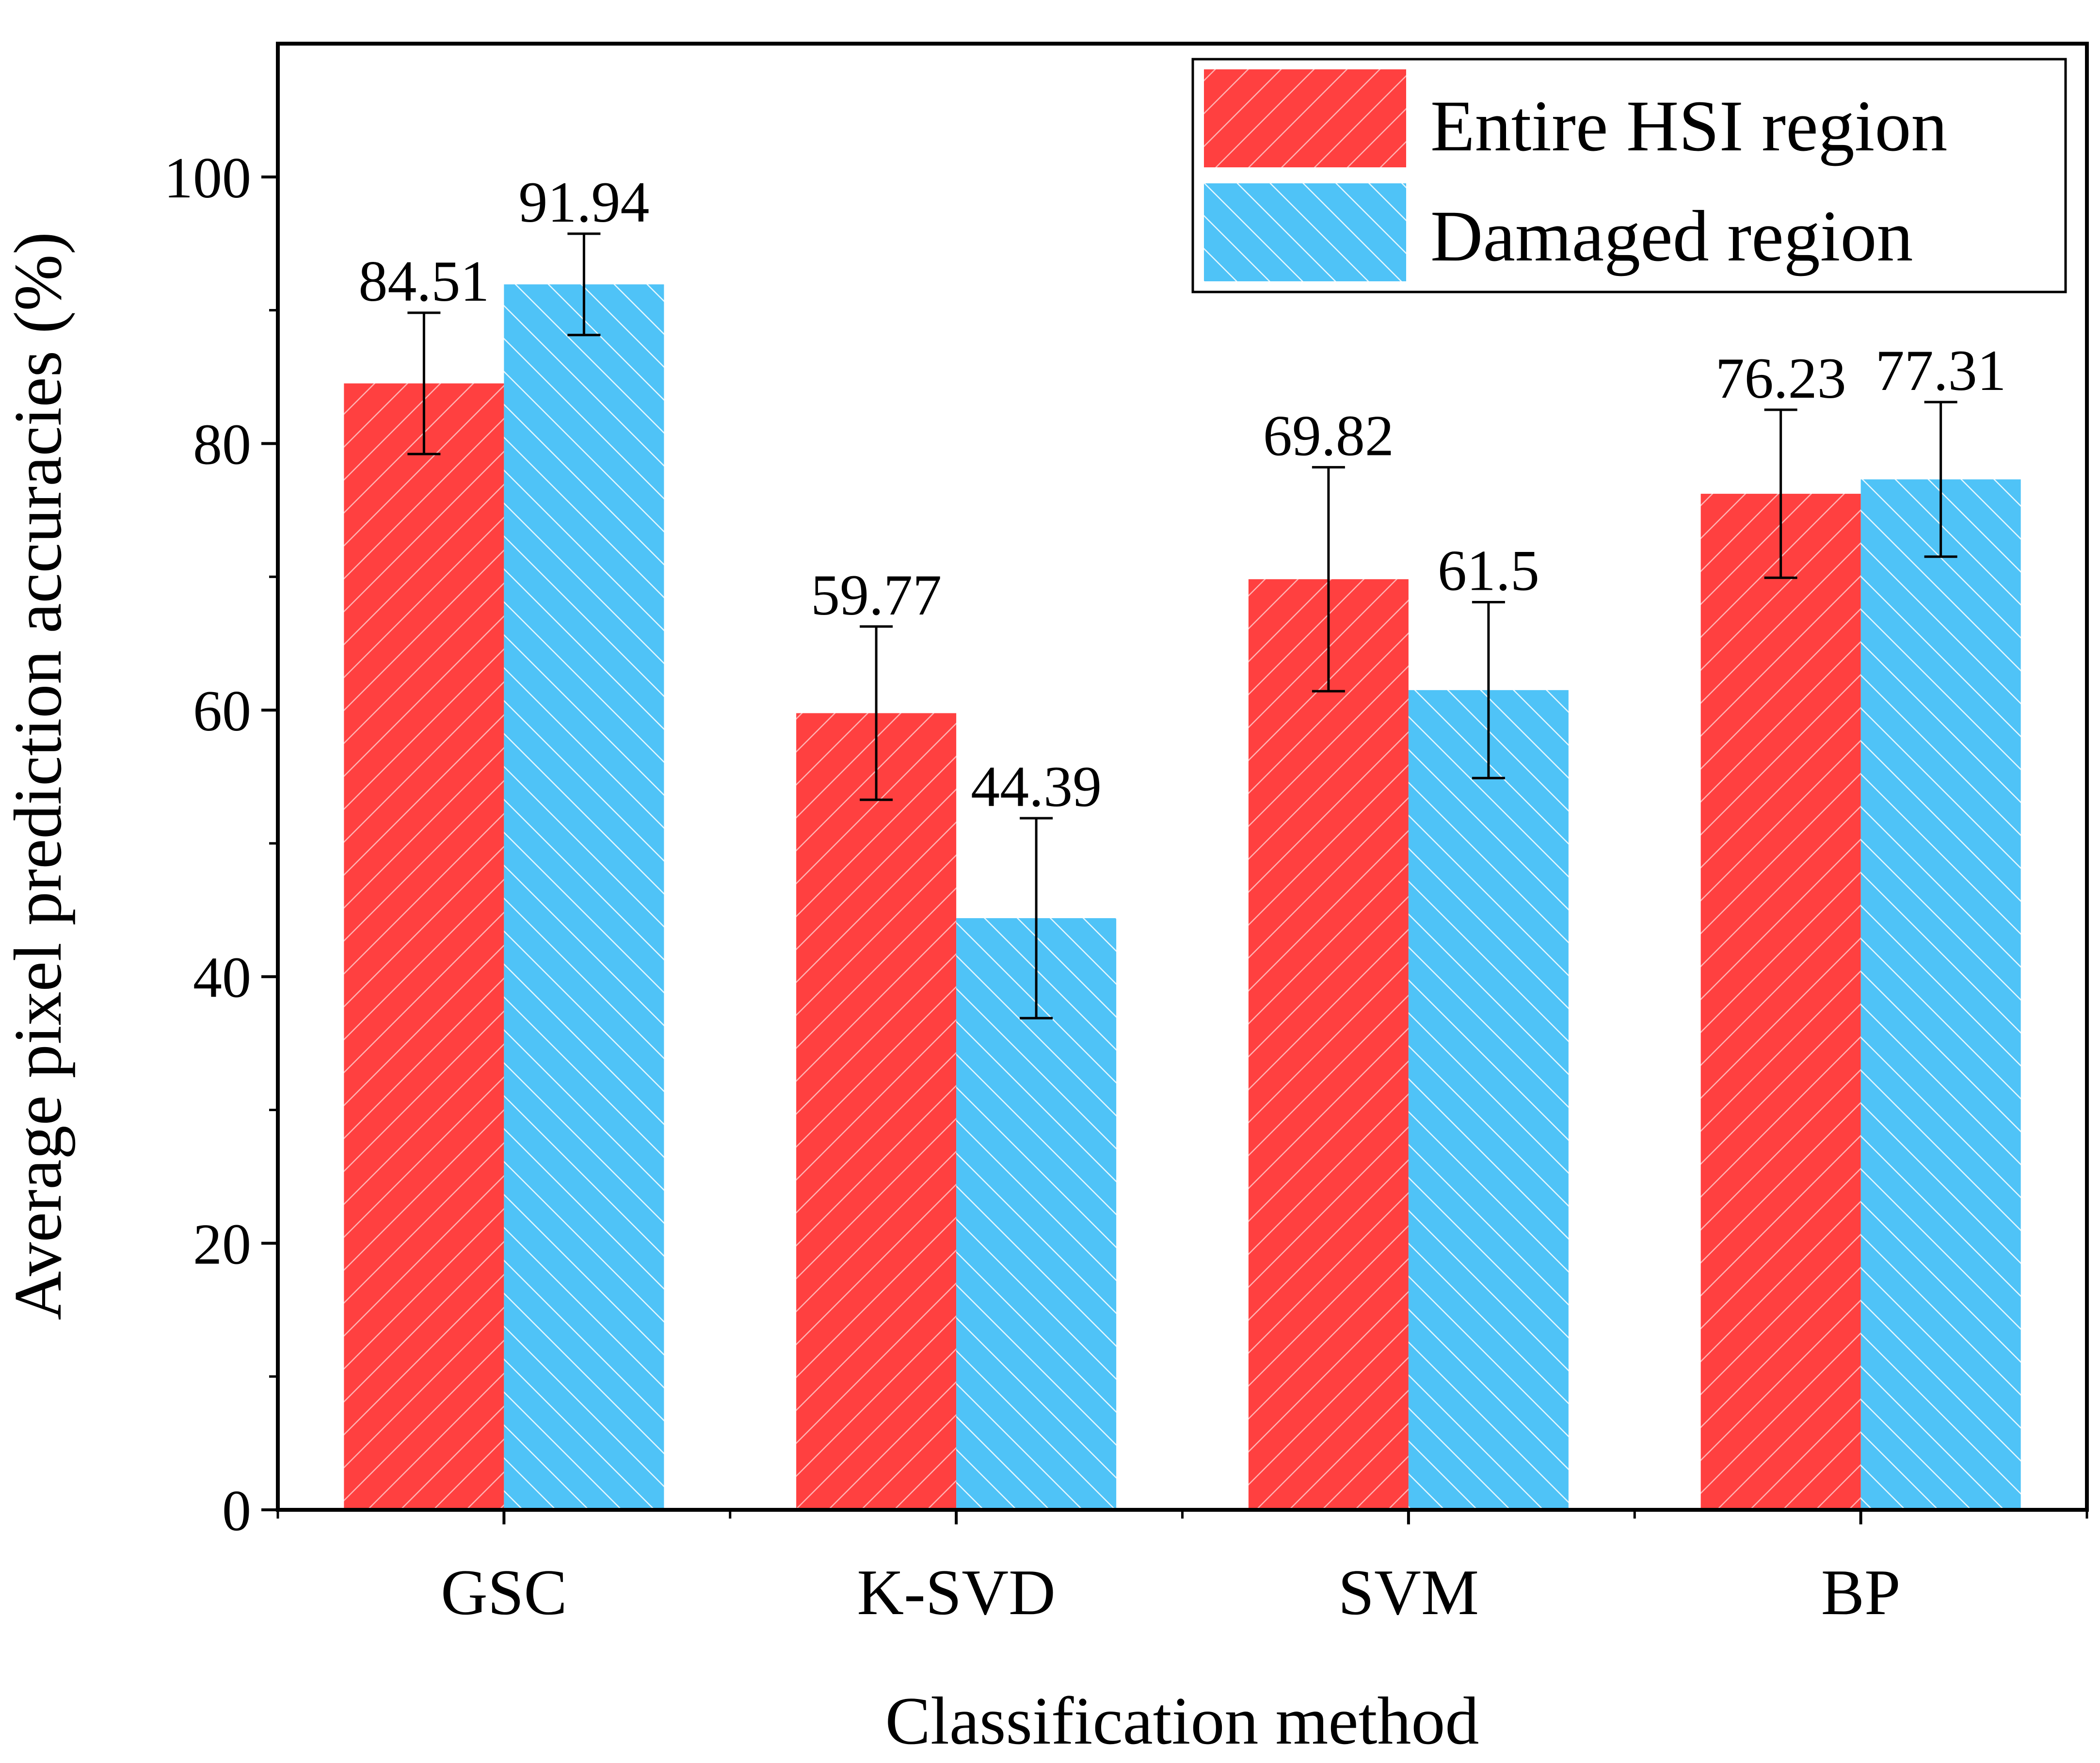 Image resolution: width=2100 pixels, height=1763 pixels. What do you see at coordinates (38, 776) in the screenshot?
I see `y-axis-title: Average pixel prediction accuracies (%)` at bounding box center [38, 776].